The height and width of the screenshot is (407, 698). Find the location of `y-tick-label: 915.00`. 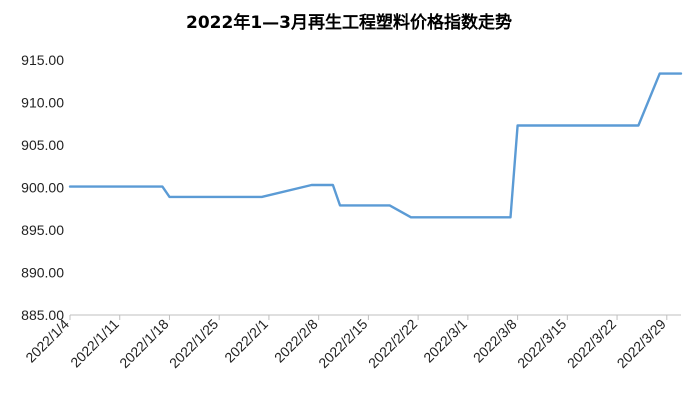

y-tick-label: 915.00 is located at coordinates (42, 60).